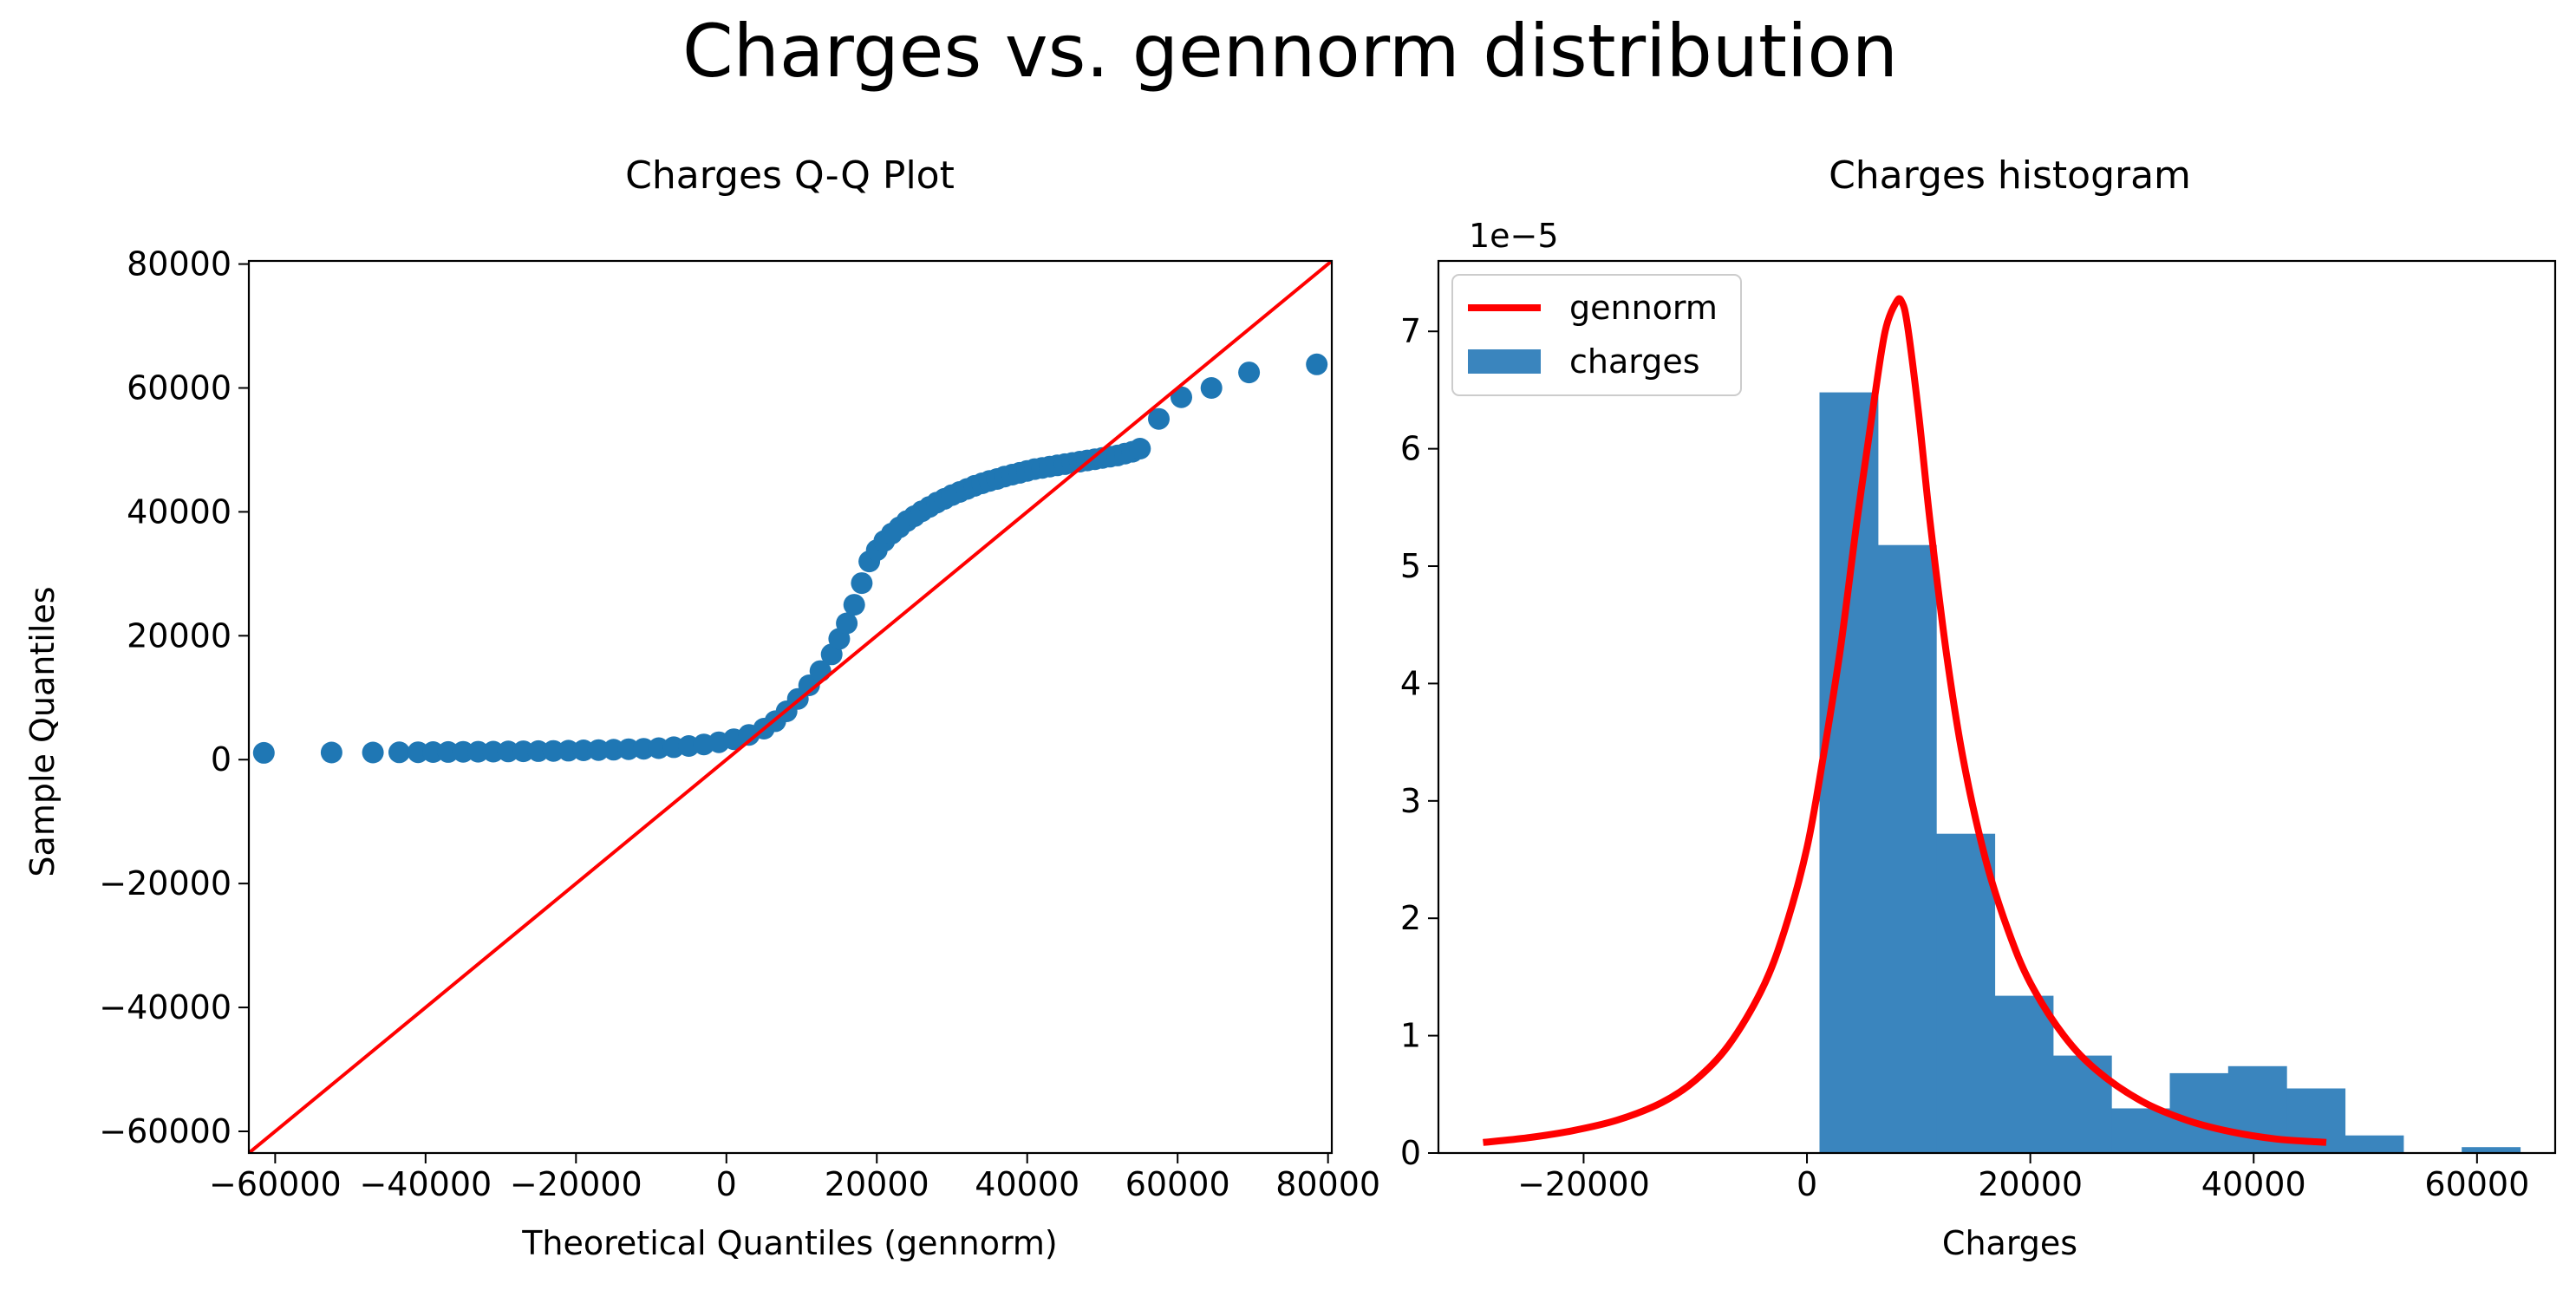 The image size is (2576, 1290). What do you see at coordinates (166, 1131) in the screenshot?
I see `qq-y-tick-label: −60000` at bounding box center [166, 1131].